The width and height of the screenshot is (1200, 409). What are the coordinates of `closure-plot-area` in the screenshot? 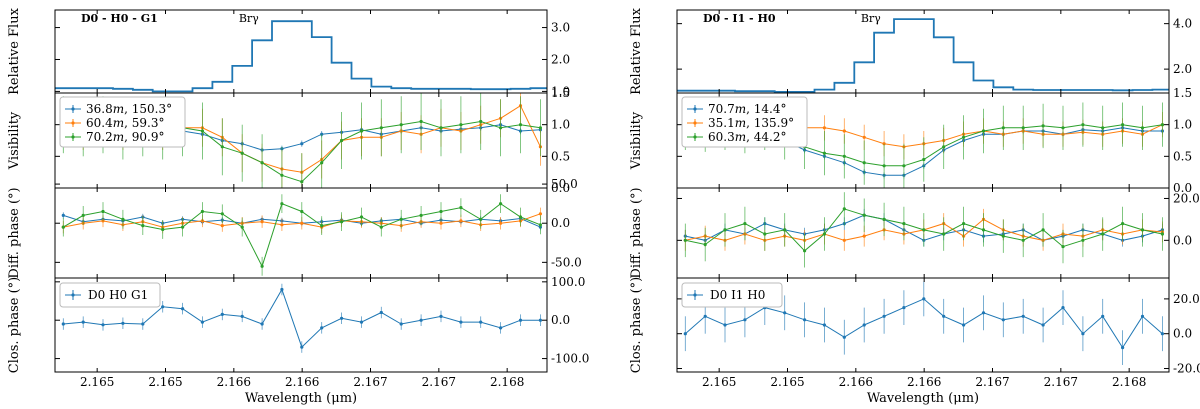 It's located at (302, 318).